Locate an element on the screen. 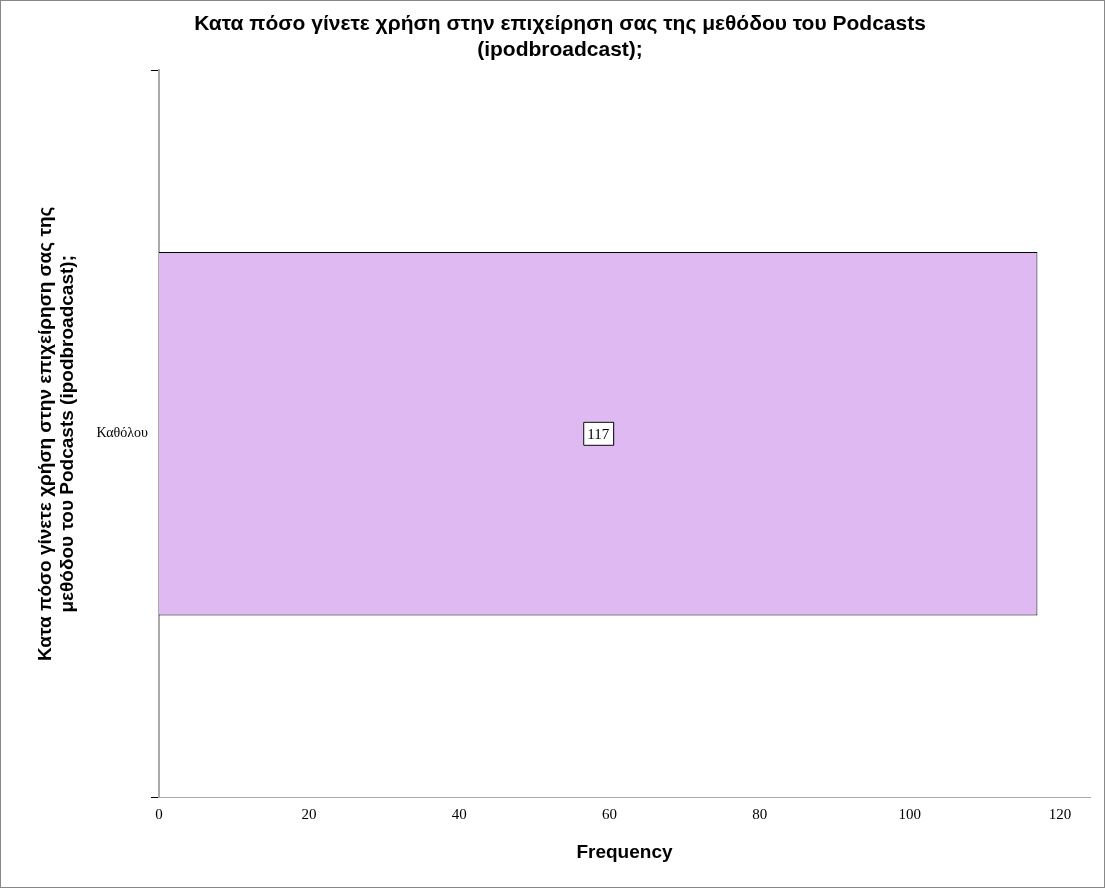  y-axis-title: Κατα πόσο γίνετε χρήση στην επιχείρηση σας της μεθόδου του Podcasts (ipodbroadcast); is located at coordinates (55, 433).